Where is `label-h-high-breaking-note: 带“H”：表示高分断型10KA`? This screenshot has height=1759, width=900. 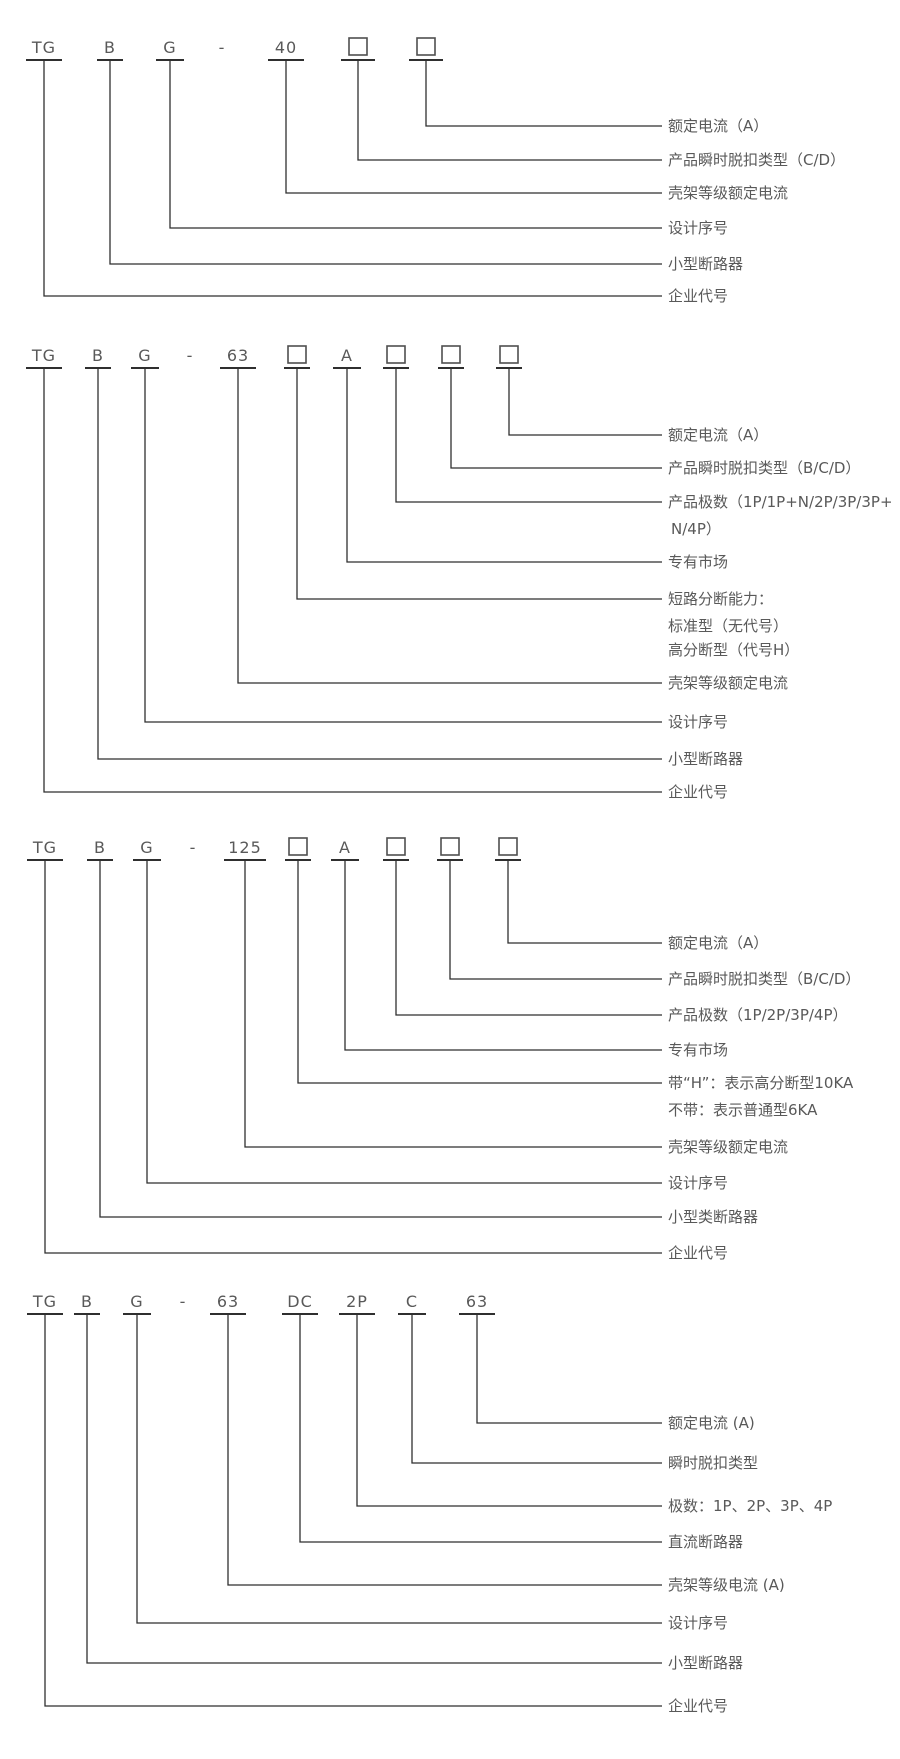 label-h-high-breaking-note: 带“H”：表示高分断型10KA is located at coordinates (761, 1083).